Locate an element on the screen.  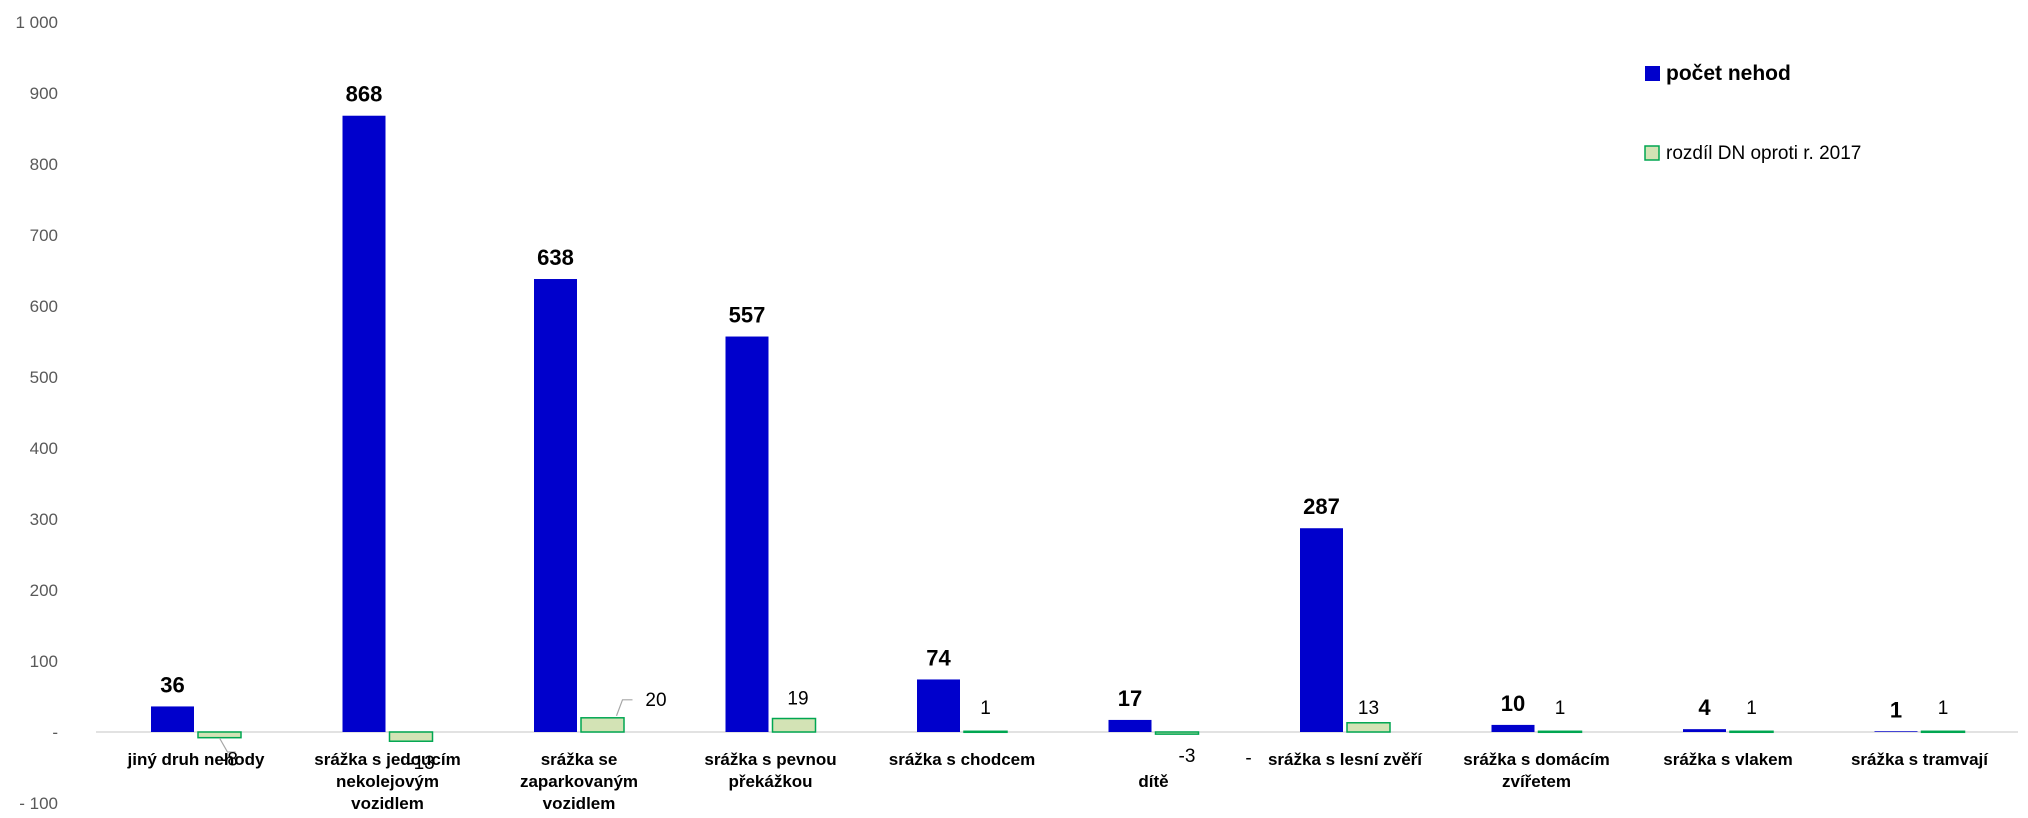
legend-swatch-pocet-nehod is located at coordinates (1652, 73).